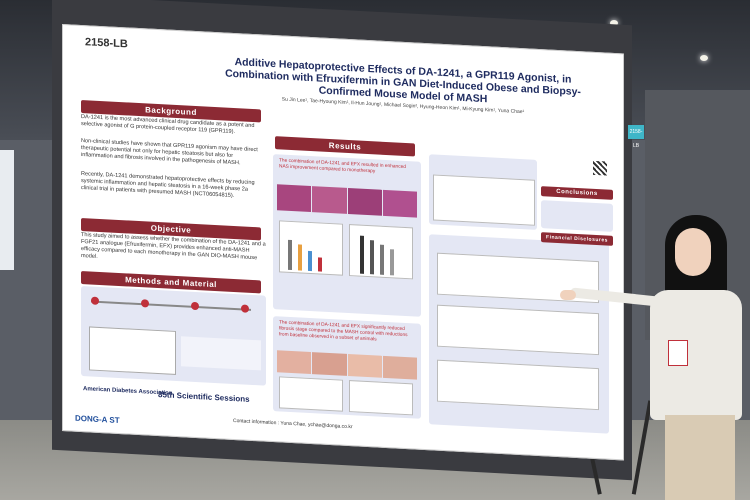 Image resolution: width=750 pixels, height=500 pixels. I want to click on poster-number-tag: 2158-LB, so click(636, 137).